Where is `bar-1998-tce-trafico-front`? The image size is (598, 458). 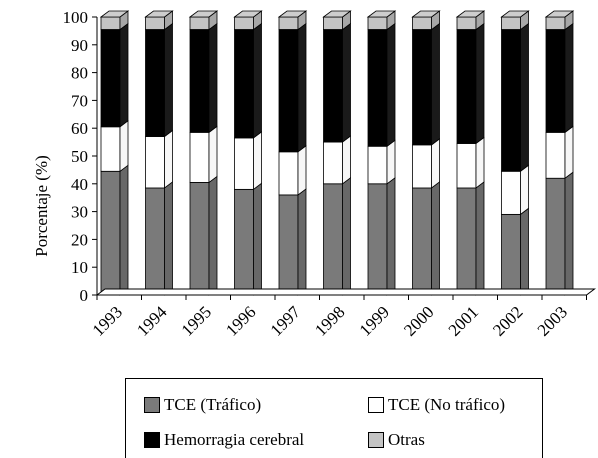
bar-1998-tce-trafico-front is located at coordinates (333, 239).